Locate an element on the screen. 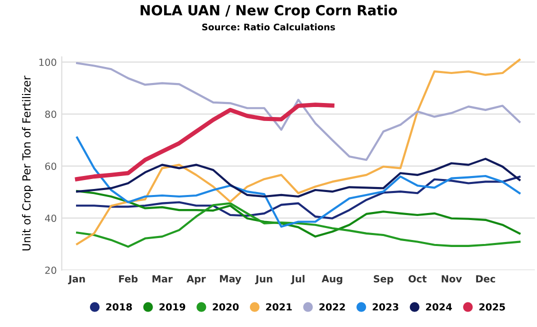 Image resolution: width=537 pixels, height=327 pixels. legend-label: 2021 is located at coordinates (279, 307).